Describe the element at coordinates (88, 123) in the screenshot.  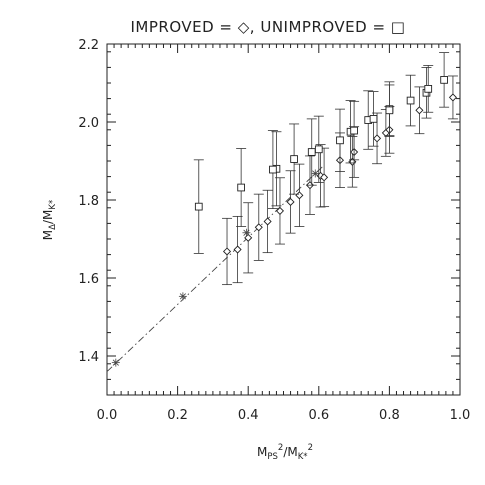
I see `y-tick-label: 2.0` at that location.